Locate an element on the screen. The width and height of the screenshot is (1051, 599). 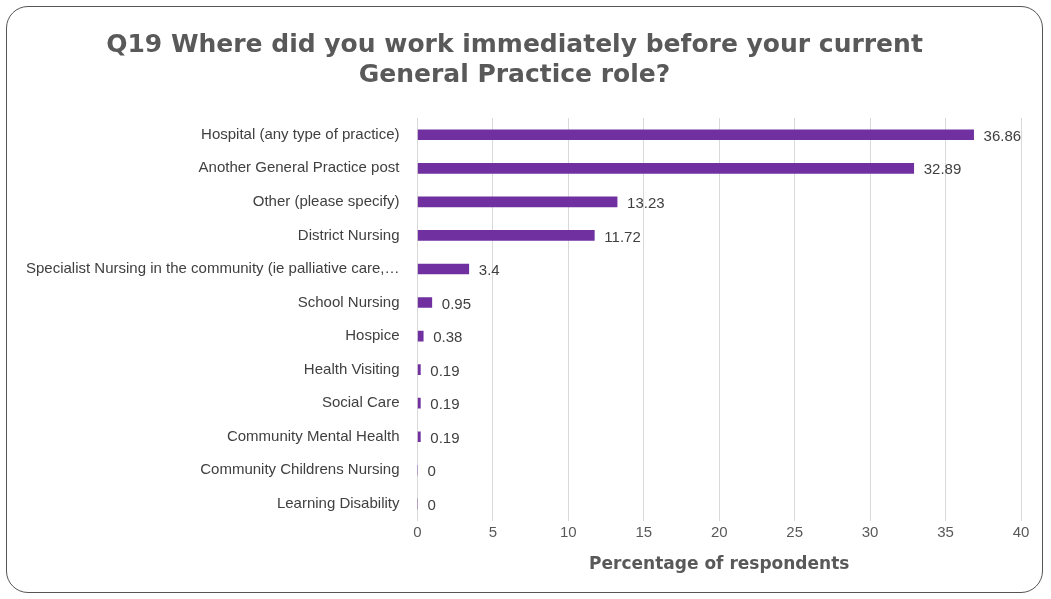
chart-title: Q19 Where did you work immediately before your current General Practice role? is located at coordinates (514, 58).